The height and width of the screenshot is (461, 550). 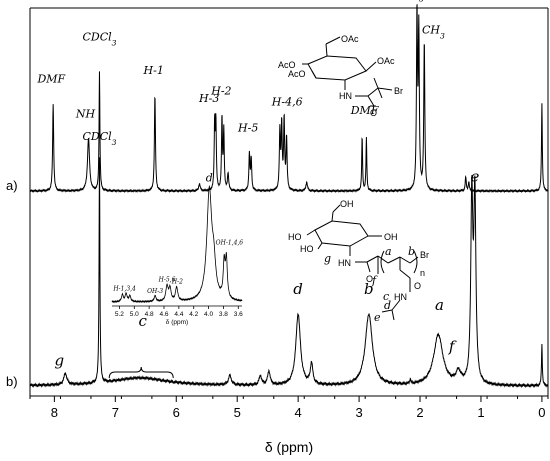 I want to click on spectrum-a-label-6: H-5, so click(x=247, y=128).